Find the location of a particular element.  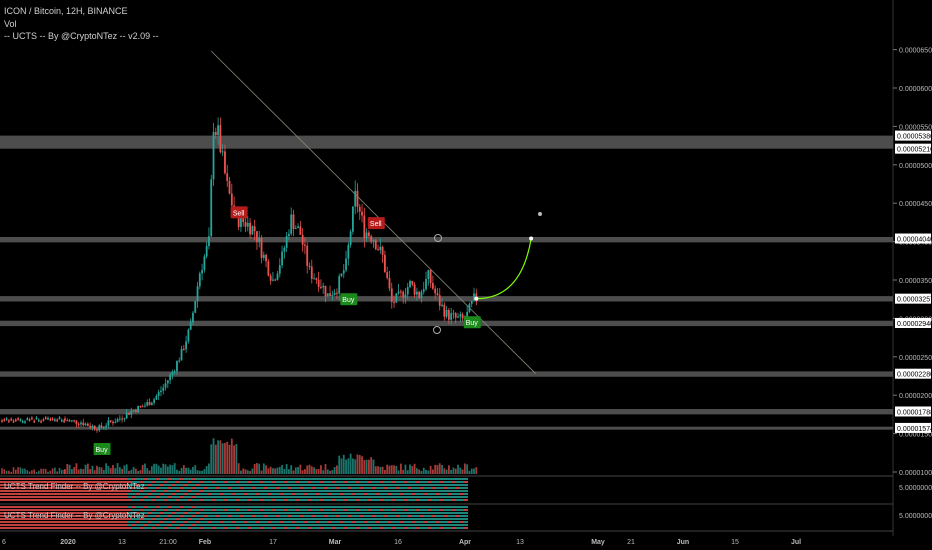

x-tick-label: 13 is located at coordinates (122, 542).